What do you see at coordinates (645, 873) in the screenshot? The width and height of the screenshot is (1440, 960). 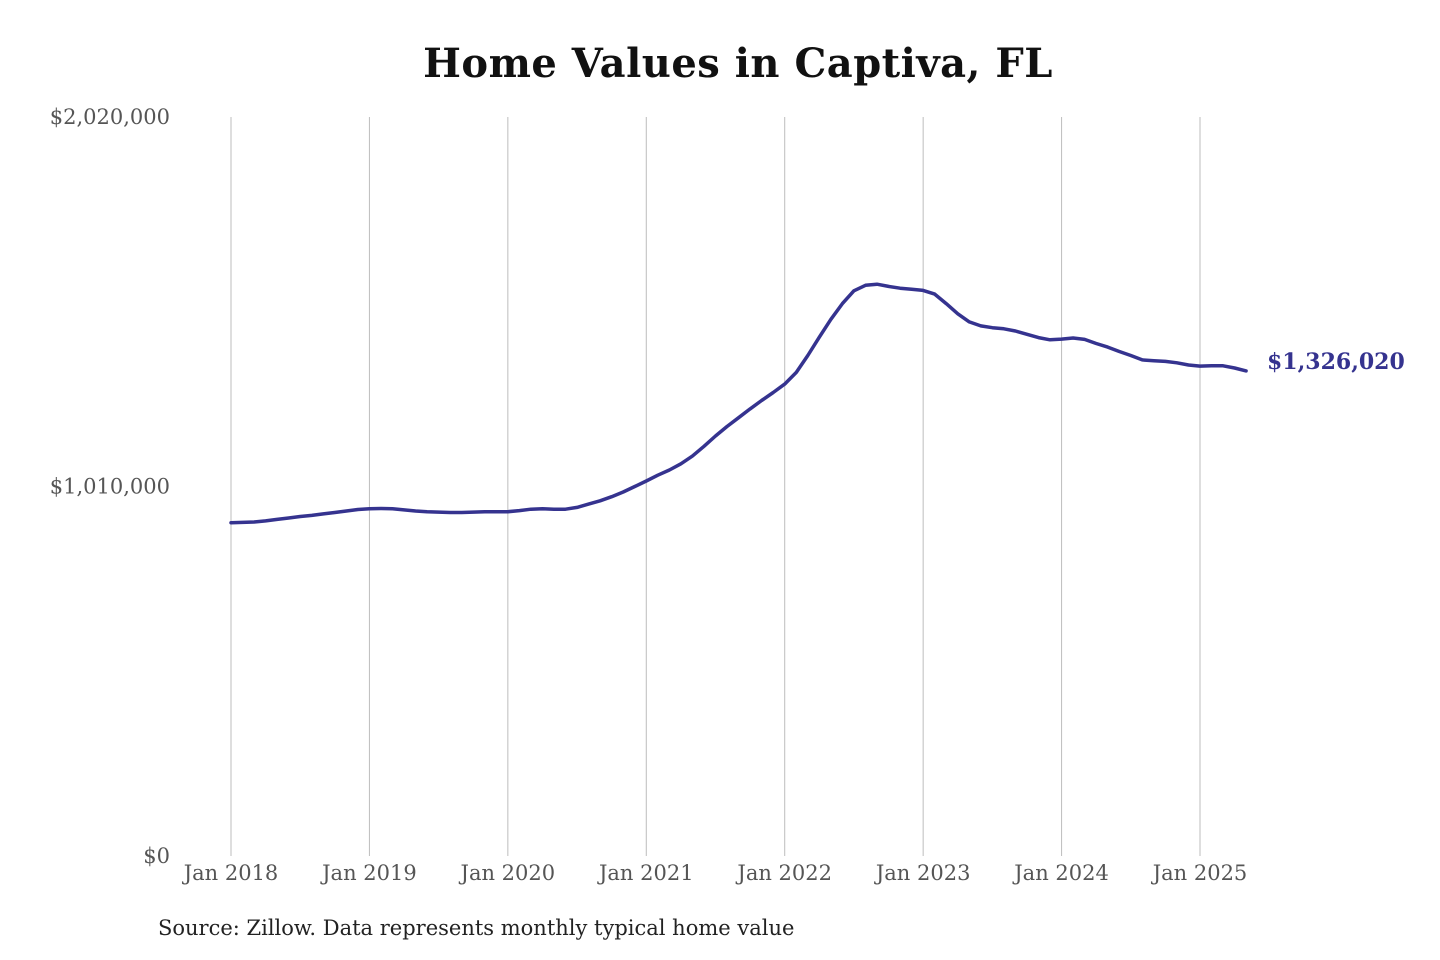 I see `x-tick-label: Jan 2021` at bounding box center [645, 873].